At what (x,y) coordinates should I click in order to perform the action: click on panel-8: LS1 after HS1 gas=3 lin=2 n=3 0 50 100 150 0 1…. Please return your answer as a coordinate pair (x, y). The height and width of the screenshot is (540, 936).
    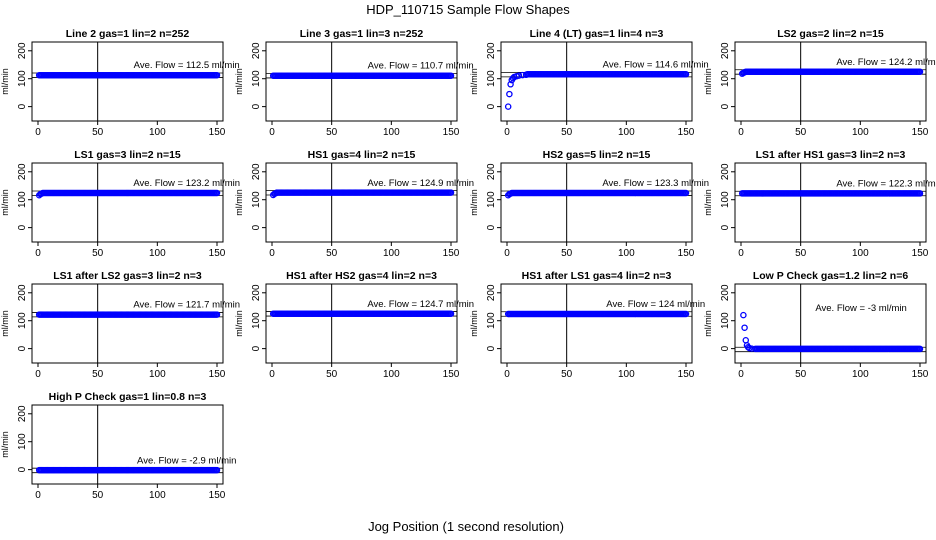
    Looking at the image, I should click on (819, 204).